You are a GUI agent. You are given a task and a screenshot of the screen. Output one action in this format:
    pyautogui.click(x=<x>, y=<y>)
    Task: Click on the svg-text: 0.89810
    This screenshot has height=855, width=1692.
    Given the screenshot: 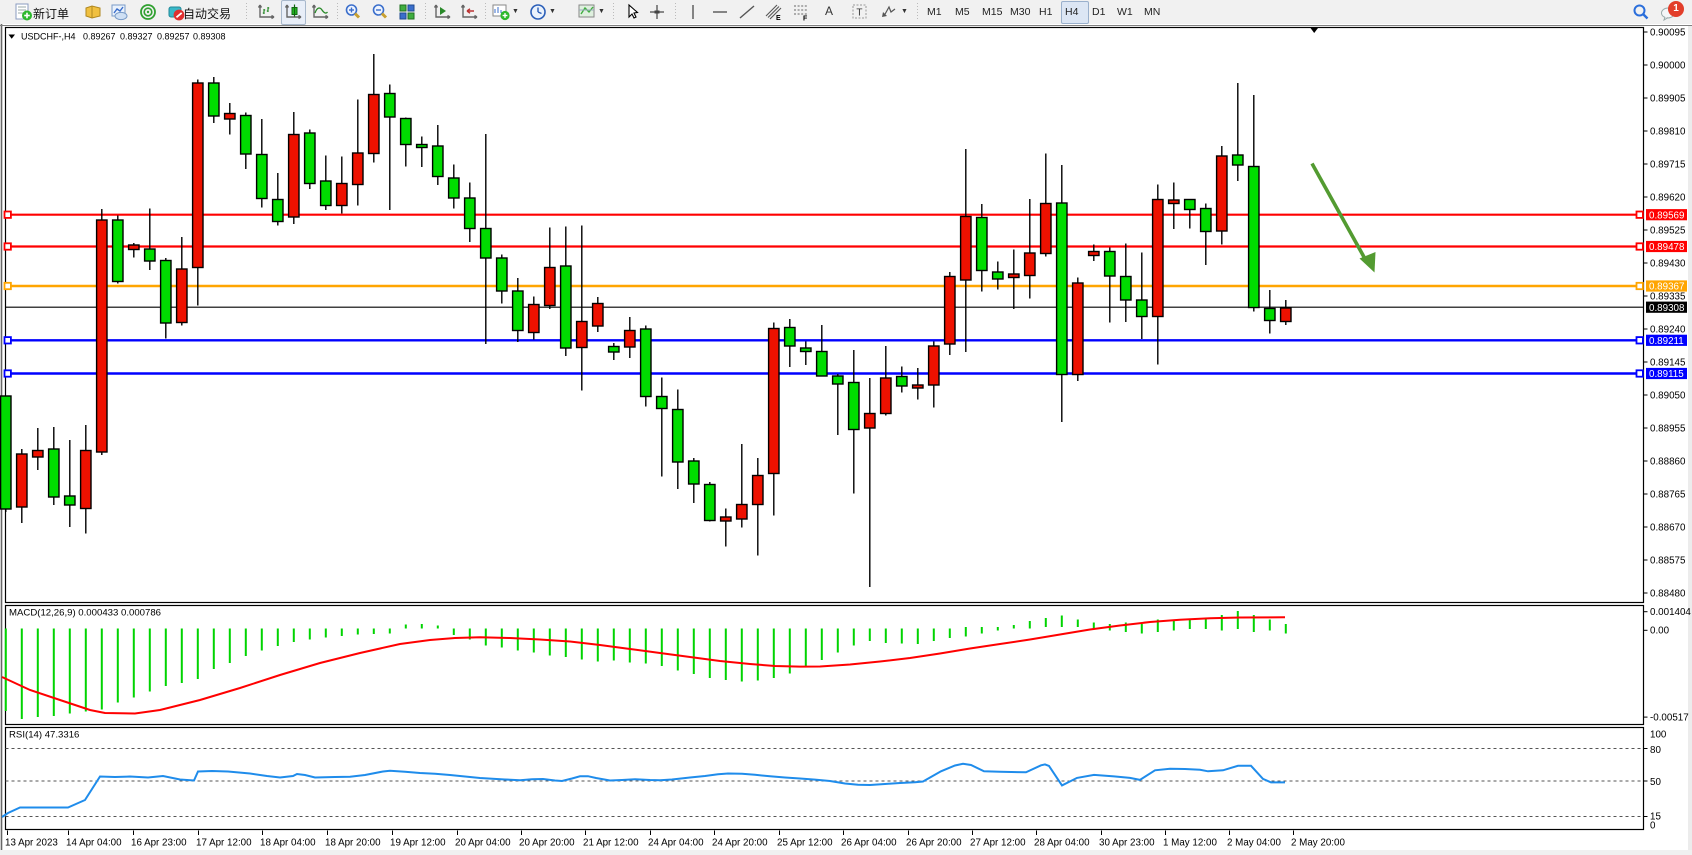 What is the action you would take?
    pyautogui.click(x=1668, y=131)
    